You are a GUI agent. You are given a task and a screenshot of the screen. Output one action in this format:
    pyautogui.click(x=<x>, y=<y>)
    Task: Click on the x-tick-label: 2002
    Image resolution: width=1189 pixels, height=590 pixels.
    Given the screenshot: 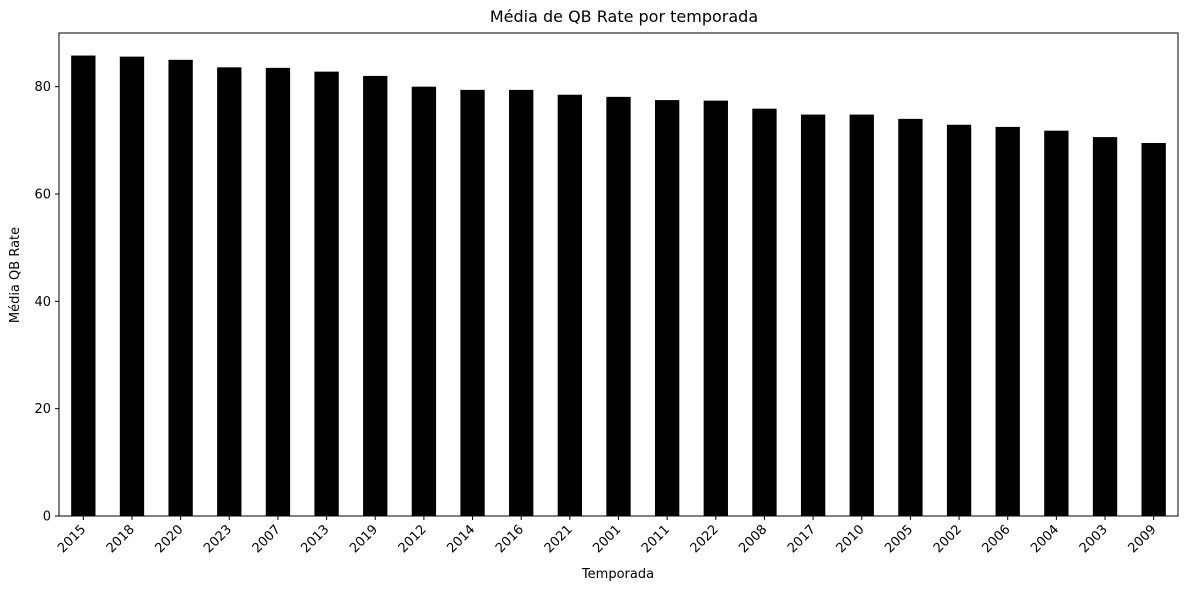 What is the action you would take?
    pyautogui.click(x=948, y=539)
    